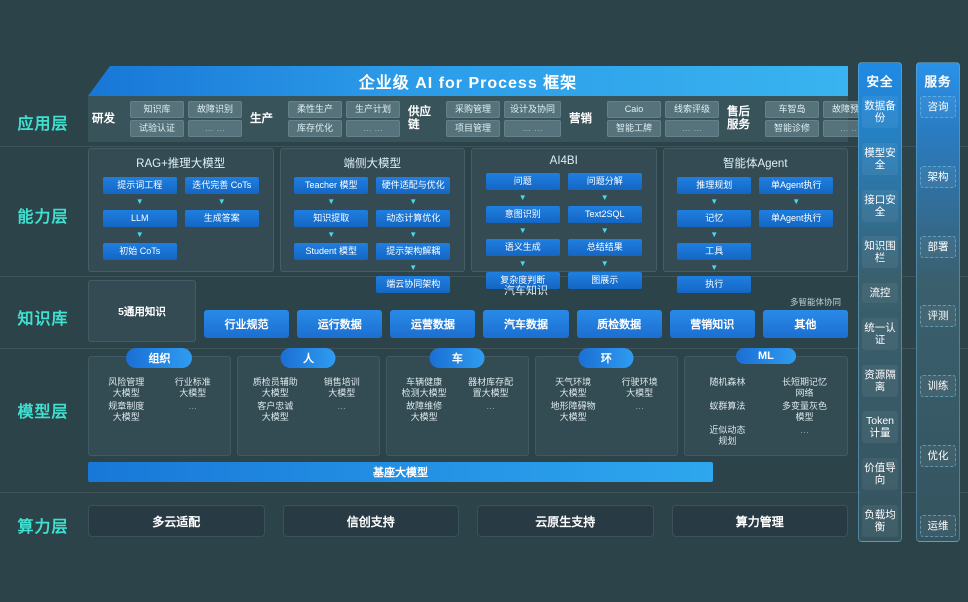  Describe the element at coordinates (714, 218) in the screenshot. I see `capability-node: 记忆` at that location.